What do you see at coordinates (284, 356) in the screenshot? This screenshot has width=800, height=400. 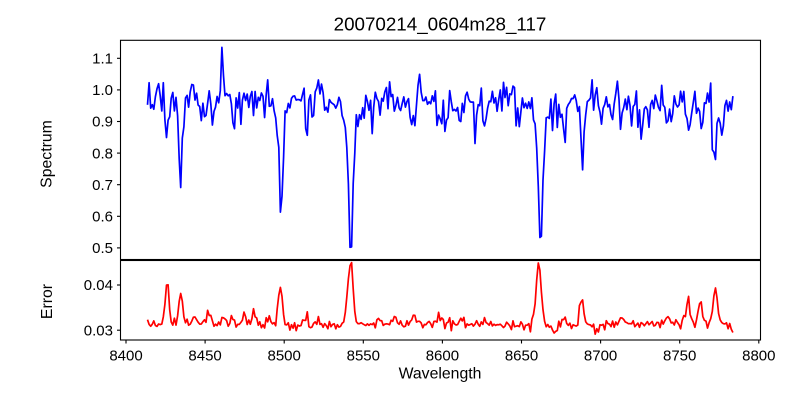 I see `svg-text: 8500` at bounding box center [284, 356].